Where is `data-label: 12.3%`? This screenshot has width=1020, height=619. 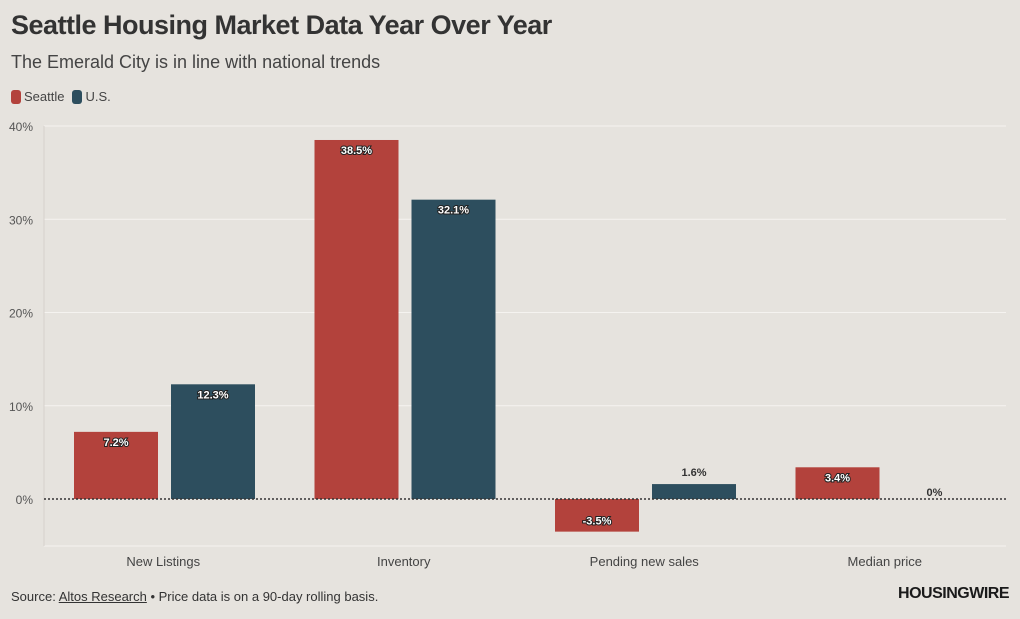 data-label: 12.3% is located at coordinates (212, 395).